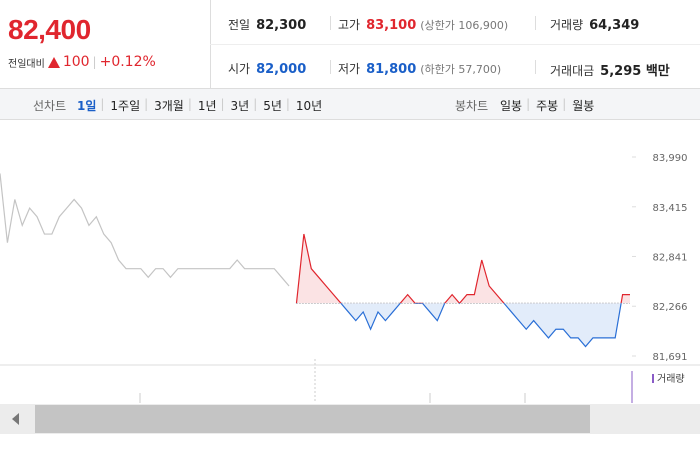 This screenshot has height=450, width=700. What do you see at coordinates (459, 325) in the screenshot?
I see `line-down` at bounding box center [459, 325].